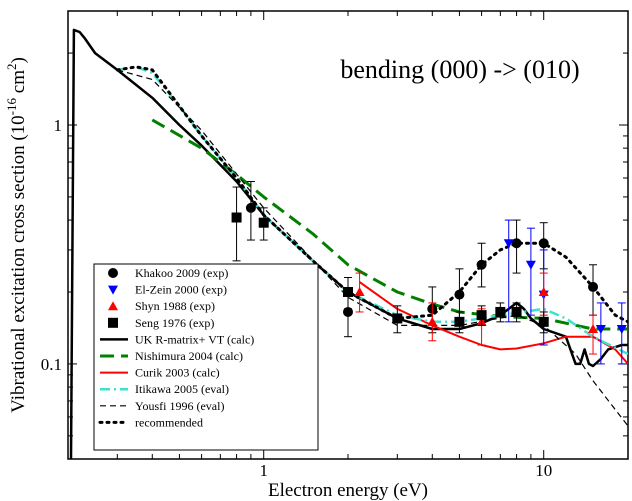 The image size is (632, 501). Describe the element at coordinates (179, 406) in the screenshot. I see `legend-label: Yousfi 1996 (eval)` at that location.